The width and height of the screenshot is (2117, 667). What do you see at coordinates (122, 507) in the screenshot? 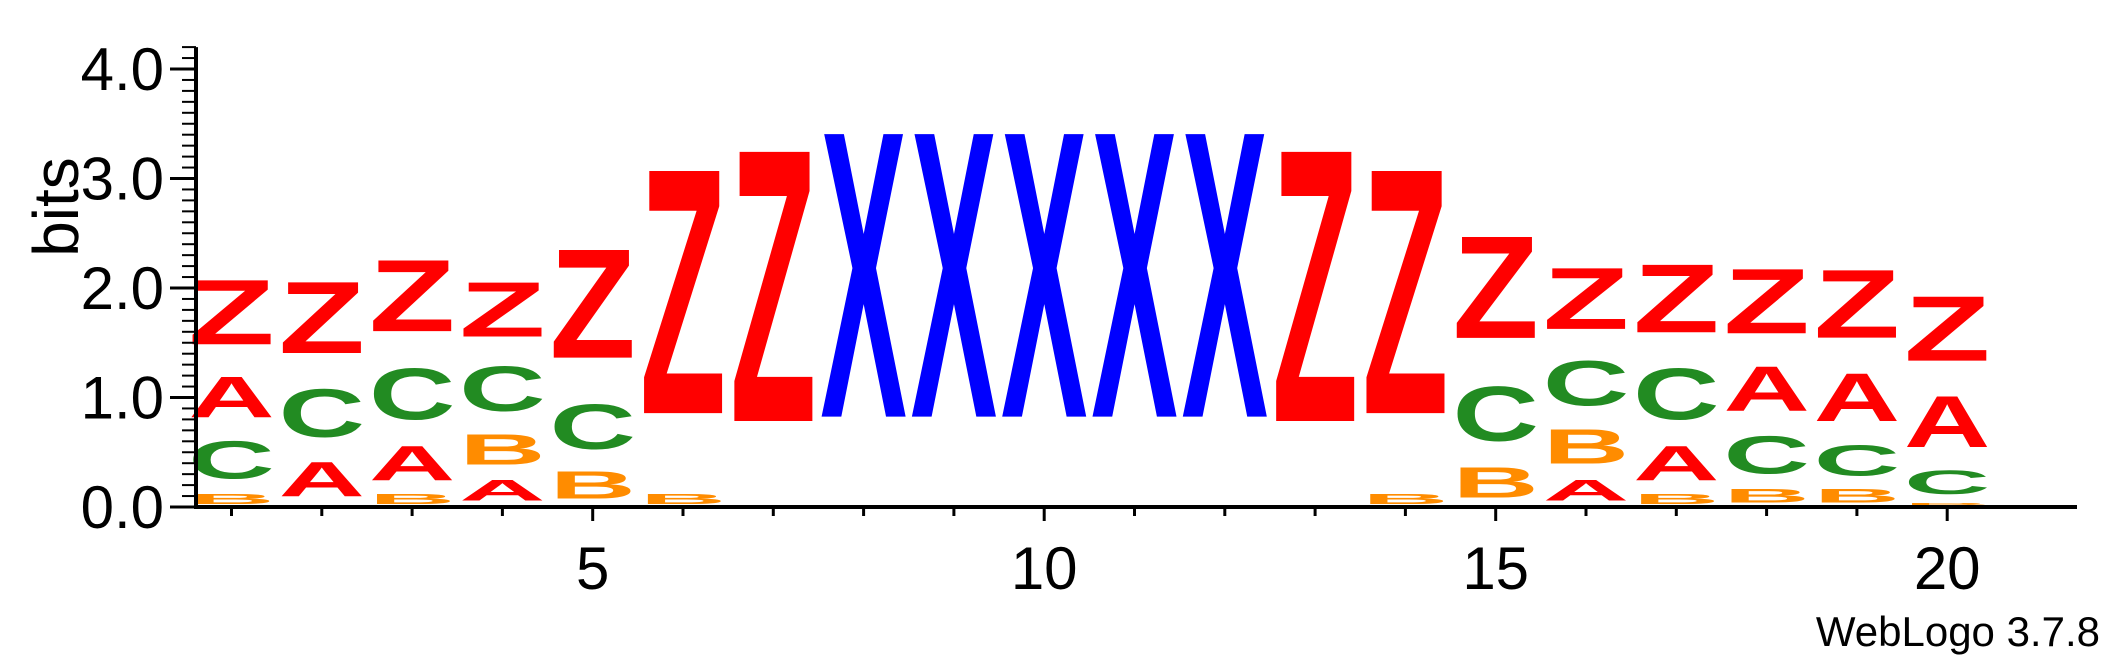
I see `y-tick-label: 0.0` at bounding box center [122, 507].